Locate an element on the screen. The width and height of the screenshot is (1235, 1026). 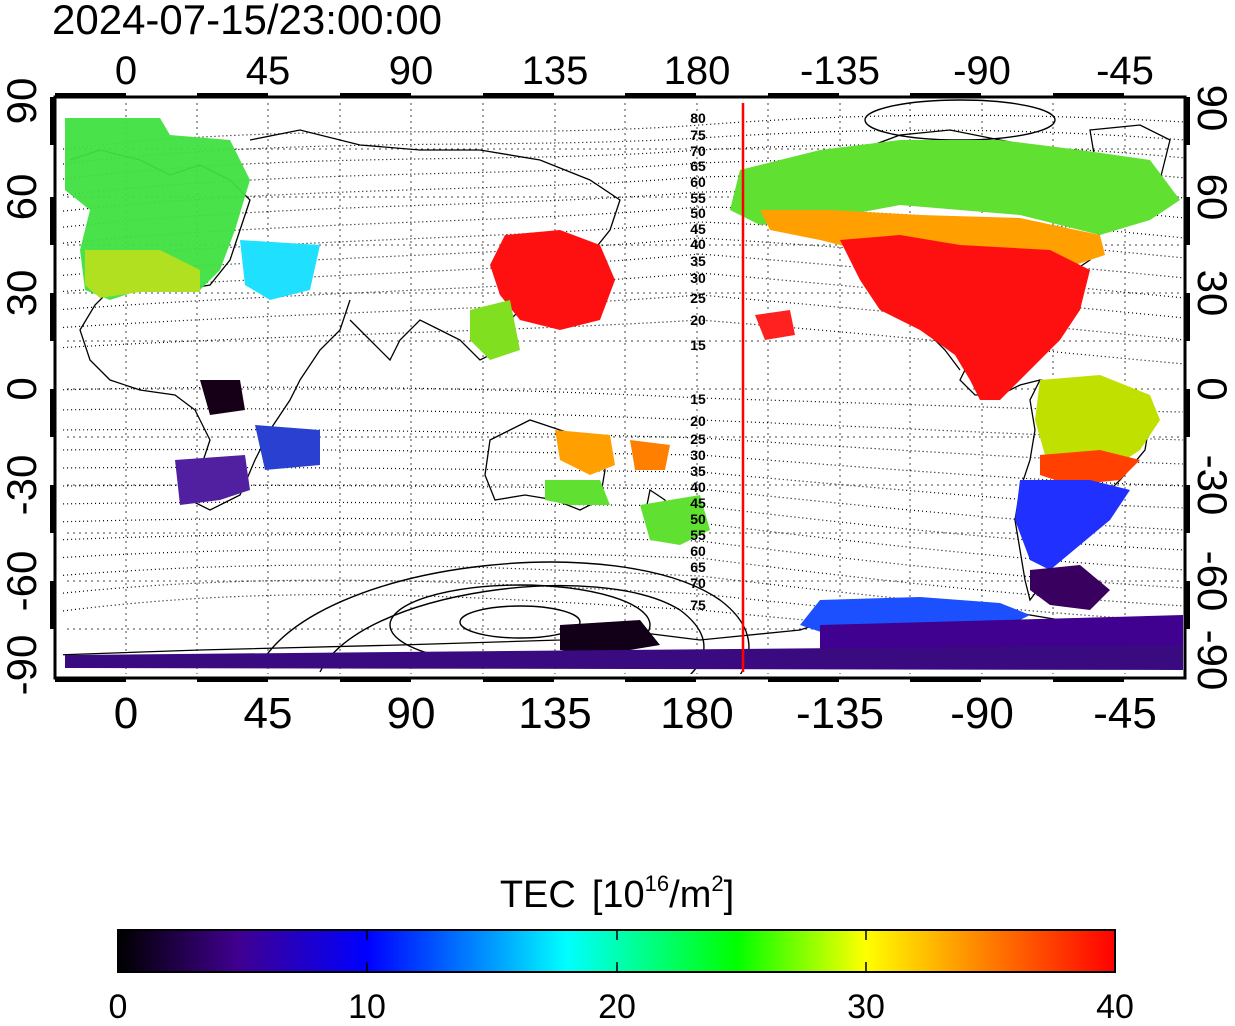
colorbar-unit-base: [10 is located at coordinates (618, 895).